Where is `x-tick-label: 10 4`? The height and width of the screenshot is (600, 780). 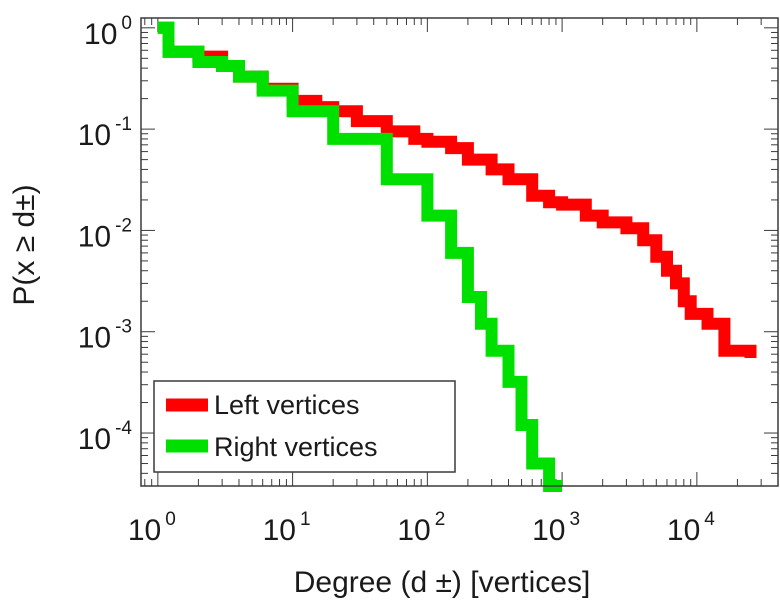 x-tick-label: 10 4 is located at coordinates (691, 528).